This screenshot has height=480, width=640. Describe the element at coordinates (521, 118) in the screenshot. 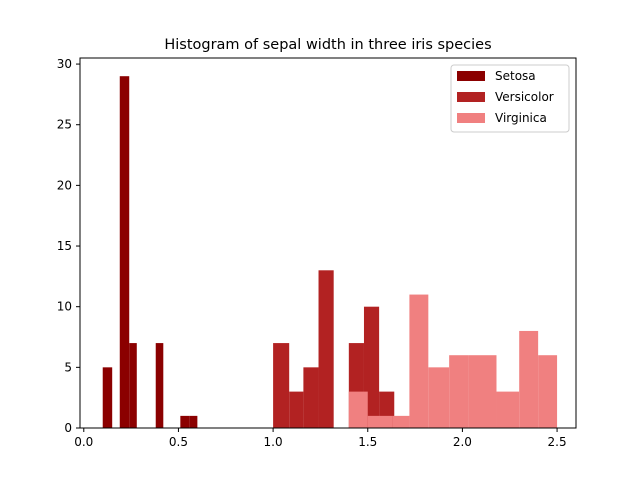

I see `virginica-legend-label: Virginica` at that location.